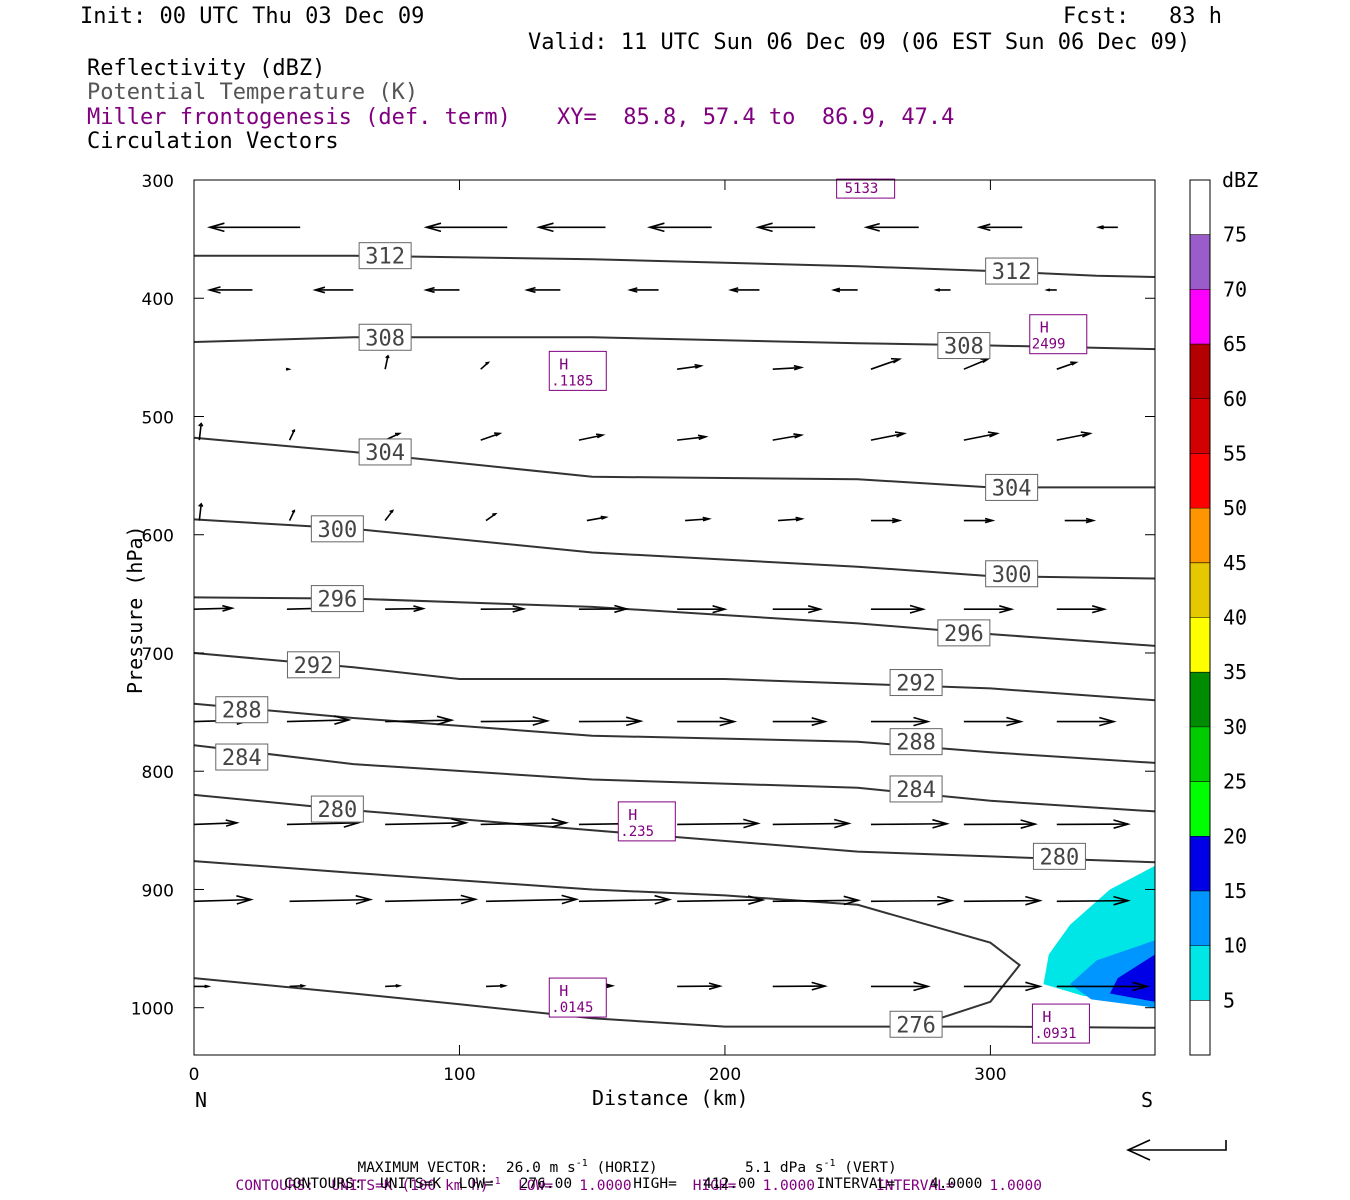  Describe the element at coordinates (1235, 344) in the screenshot. I see `colorbar-label: 65` at that location.